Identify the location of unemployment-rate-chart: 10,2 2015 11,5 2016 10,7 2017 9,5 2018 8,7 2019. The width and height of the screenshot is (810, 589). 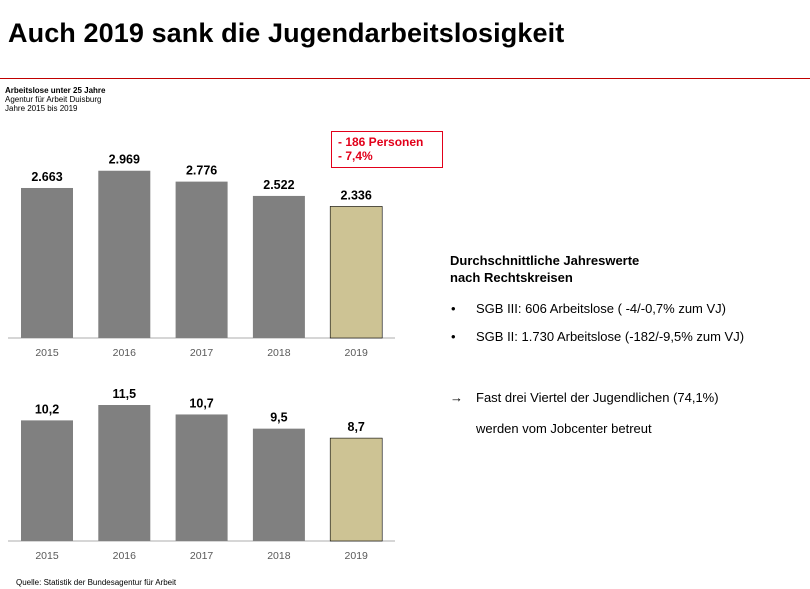
(201, 474).